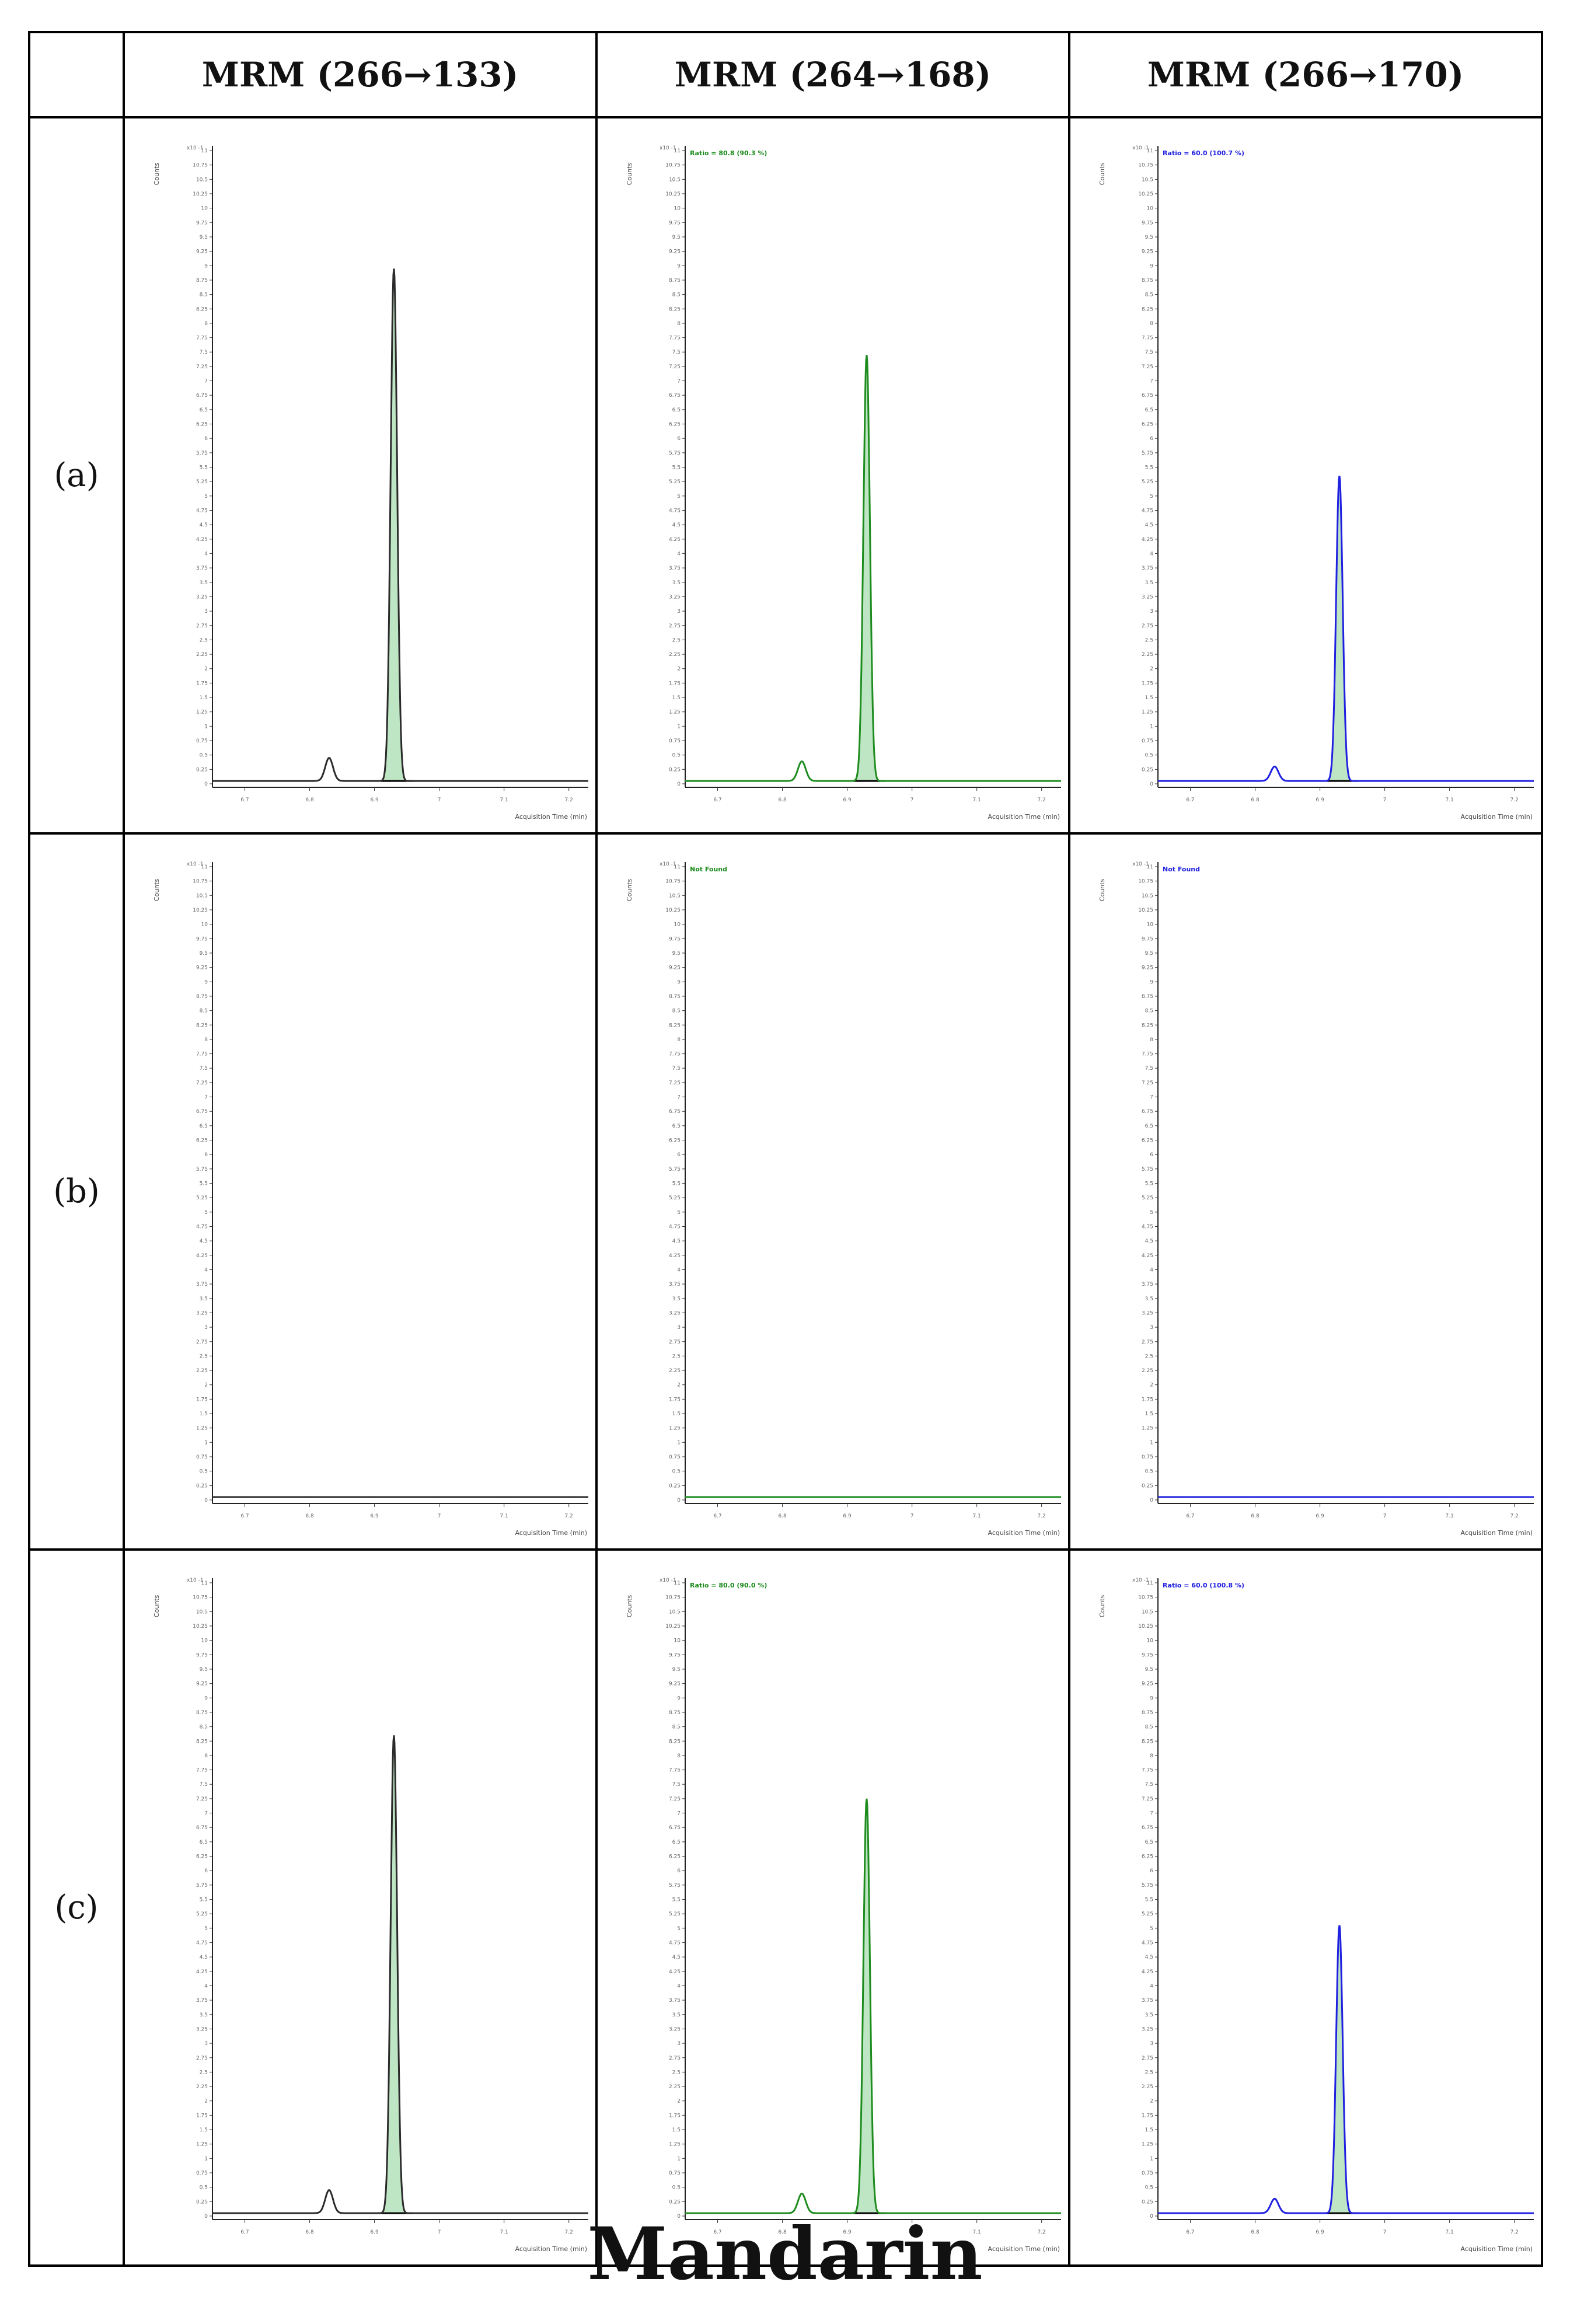 Image resolution: width=1570 pixels, height=2324 pixels. What do you see at coordinates (202, 683) in the screenshot?
I see `y-tick-label: 1.75` at bounding box center [202, 683].